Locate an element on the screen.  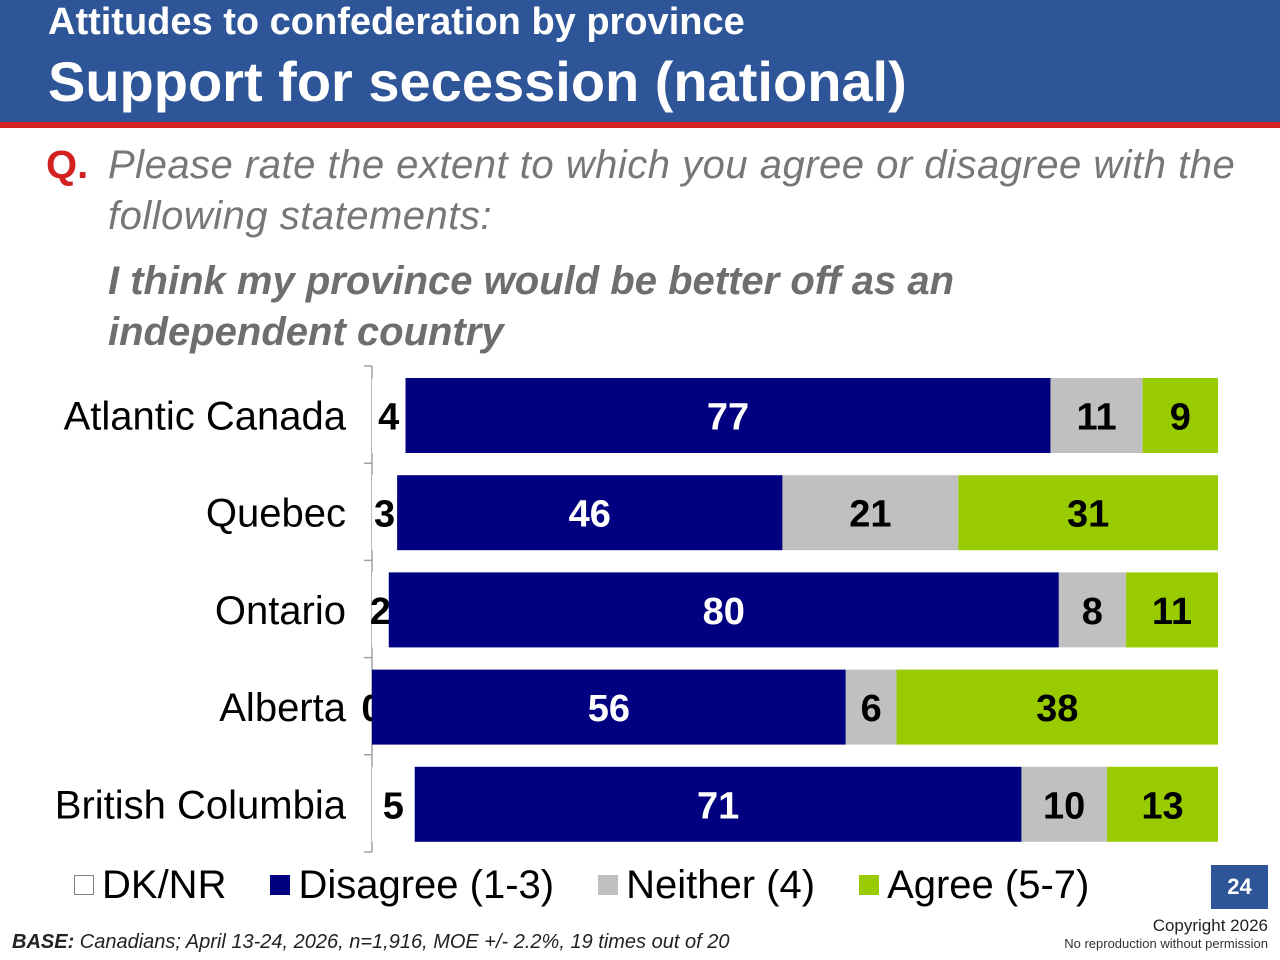
legend-item-neither: Neither (4) is located at coordinates (706, 885).